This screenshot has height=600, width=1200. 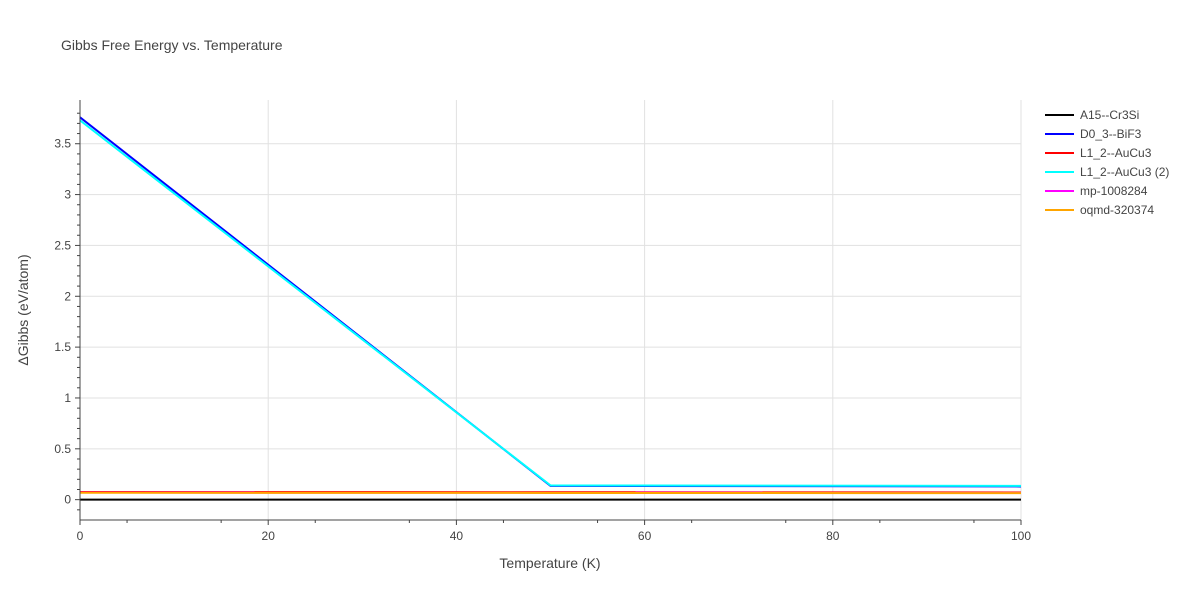 What do you see at coordinates (1116, 153) in the screenshot?
I see `legend-label: L1_2--AuCu3` at bounding box center [1116, 153].